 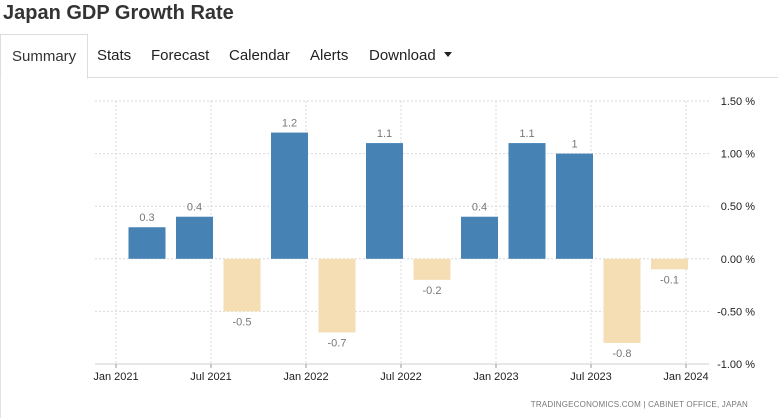 I want to click on chart-y-axis: 1.50 % 1.00 % 0.50 % 0.00 % -0.50 % -1.00 %, so click(x=736, y=233).